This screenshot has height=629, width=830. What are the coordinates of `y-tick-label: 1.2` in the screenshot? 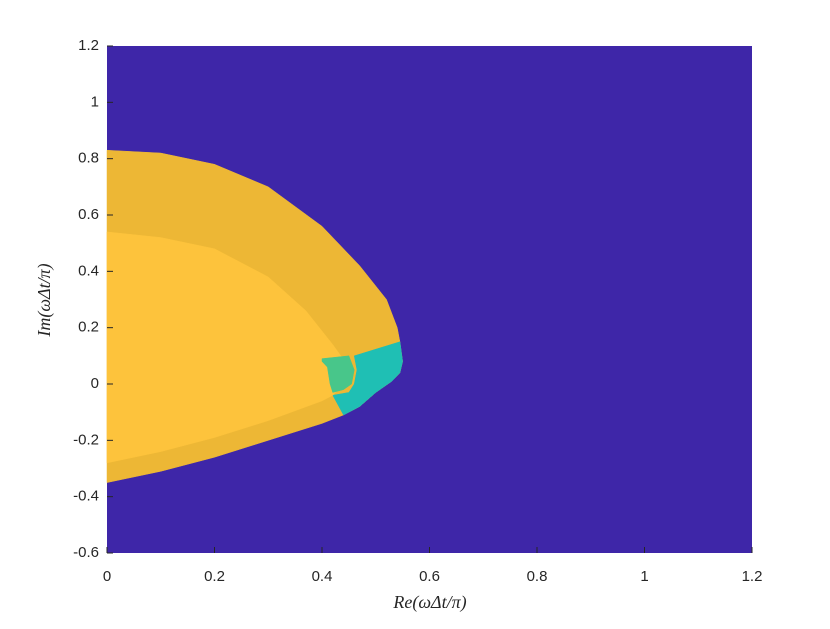 It's located at (88, 45).